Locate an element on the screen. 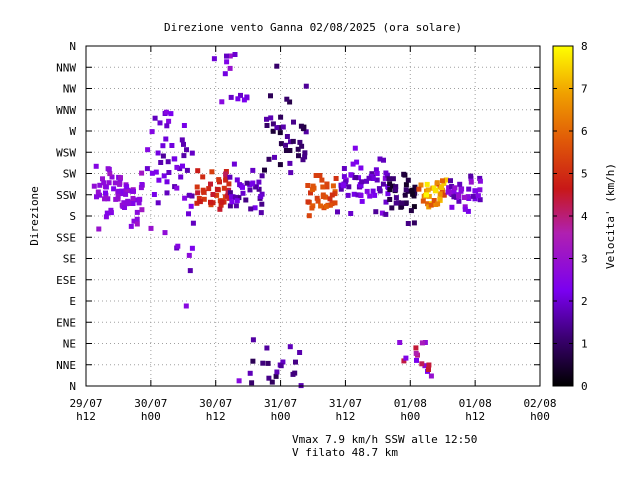 This screenshot has width=640, height=480. y-tick-label: NW is located at coordinates (70, 89).